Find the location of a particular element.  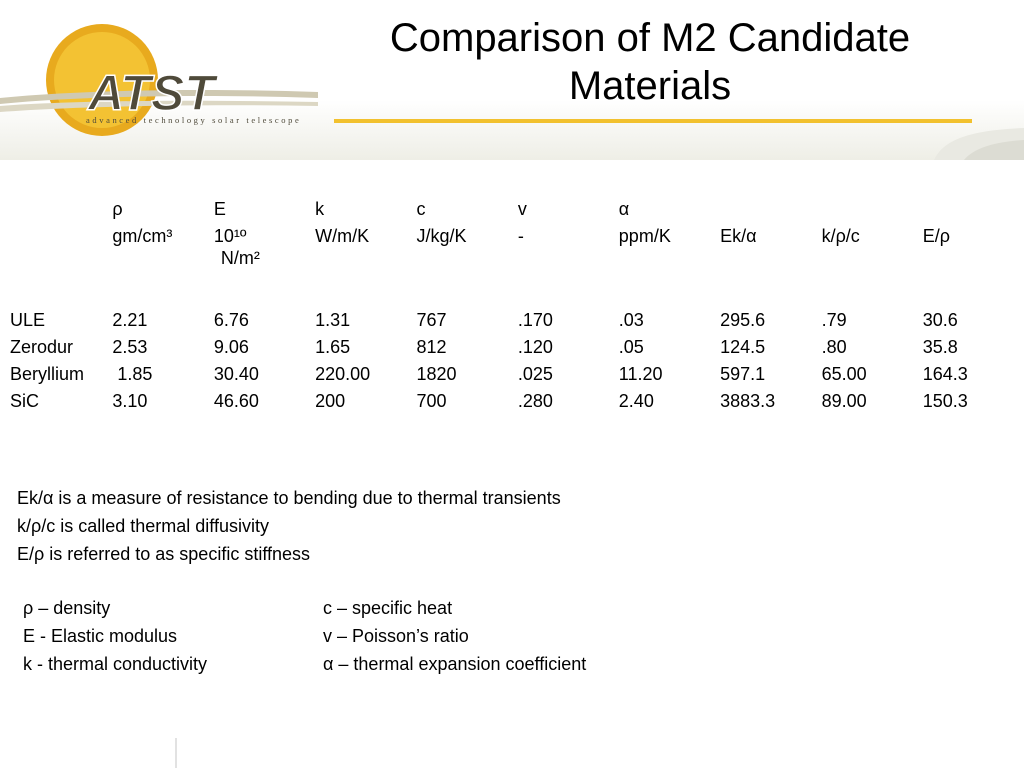

table-cell: 124.5 is located at coordinates (743, 347).